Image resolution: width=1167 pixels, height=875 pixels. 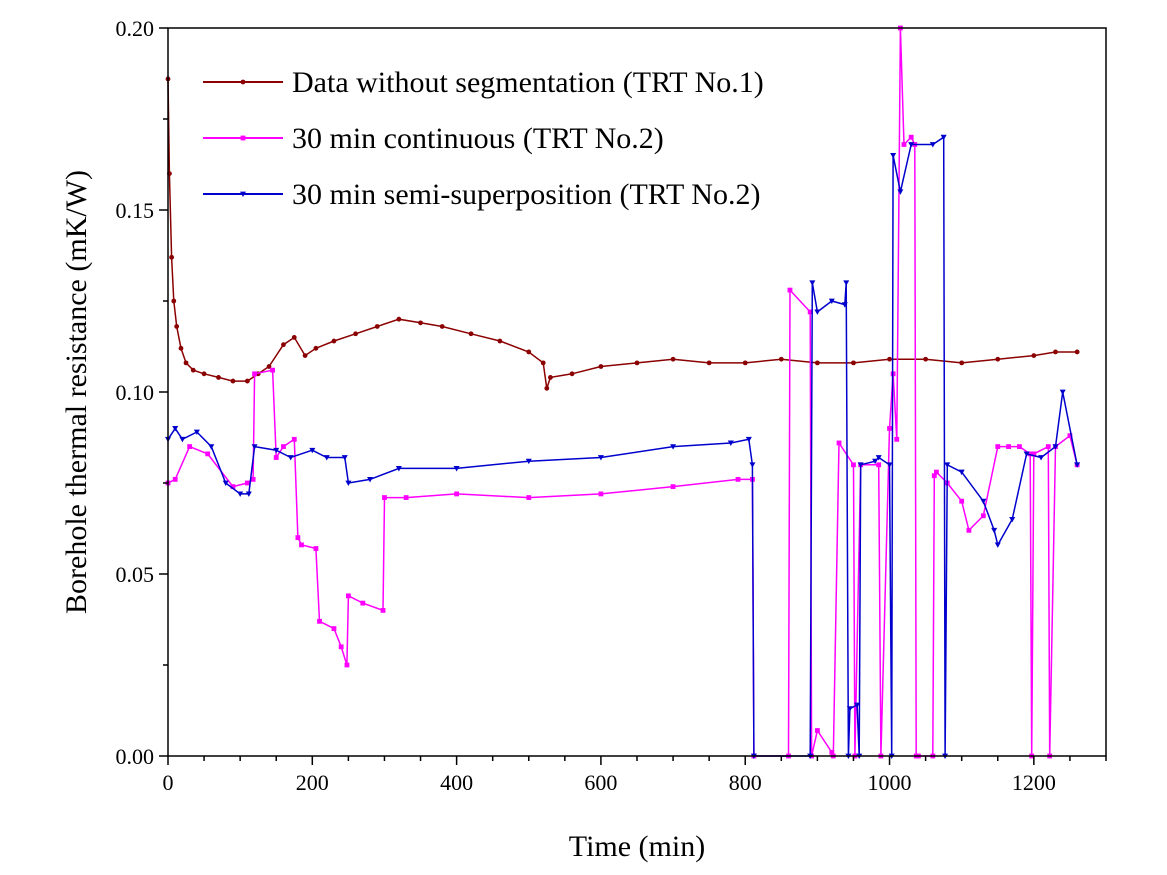 What do you see at coordinates (890, 782) in the screenshot?
I see `x-tick-label: 1000` at bounding box center [890, 782].